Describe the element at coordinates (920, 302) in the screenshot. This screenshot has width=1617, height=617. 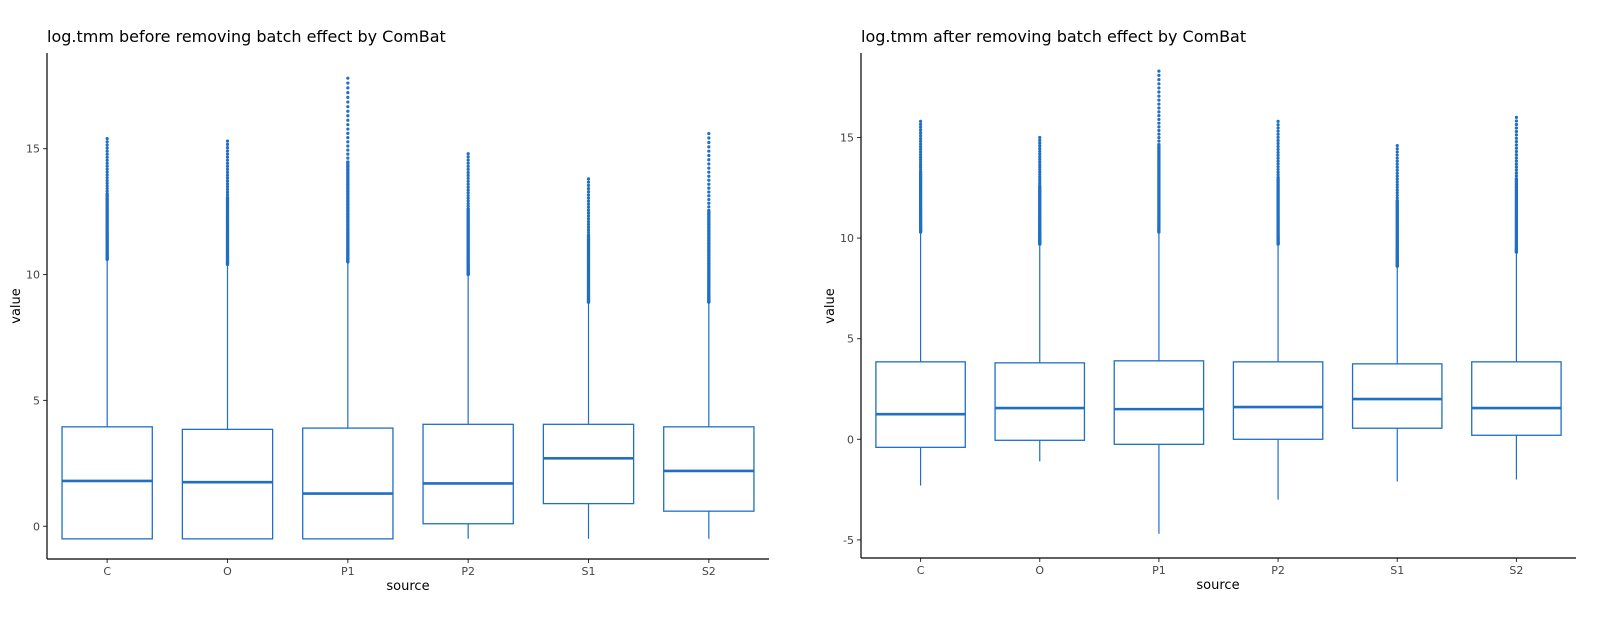
I see `box-C` at that location.